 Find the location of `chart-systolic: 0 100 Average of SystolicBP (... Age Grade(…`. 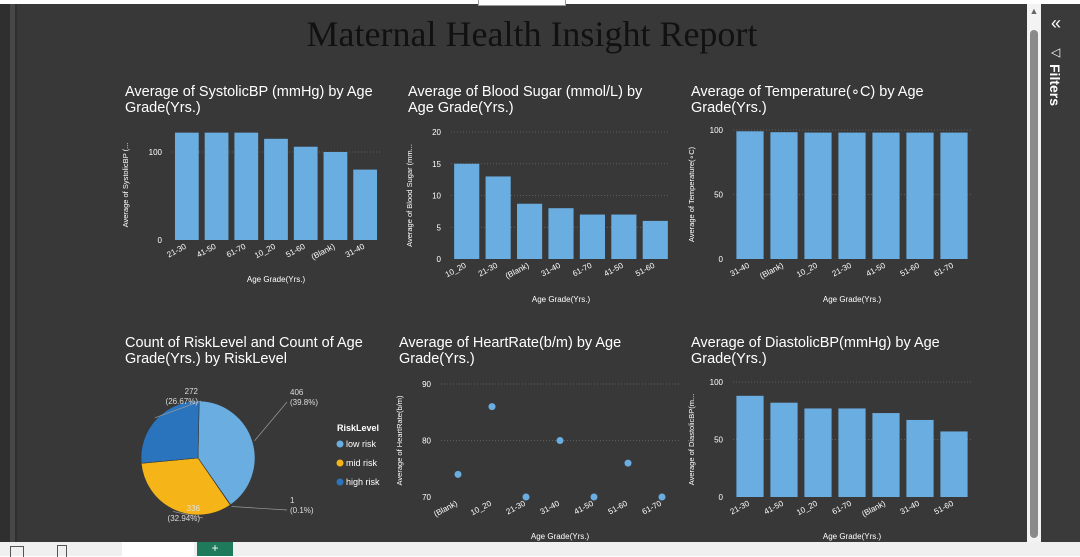

chart-systolic: 0 100 Average of SystolicBP (... Age Grade(… is located at coordinates (250, 207).